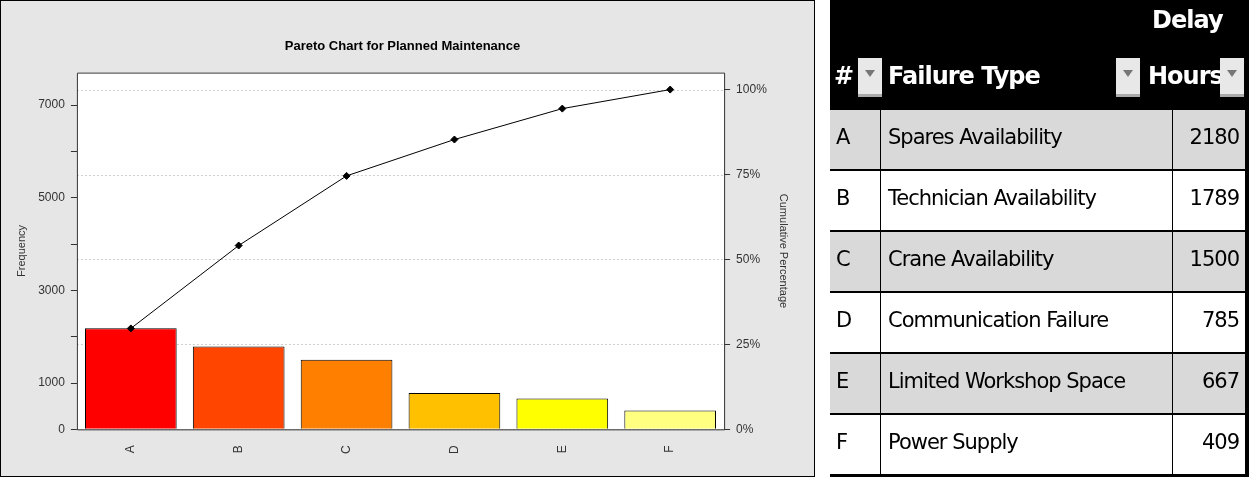  Describe the element at coordinates (745, 428) in the screenshot. I see `y2-tick-label: 0%` at that location.